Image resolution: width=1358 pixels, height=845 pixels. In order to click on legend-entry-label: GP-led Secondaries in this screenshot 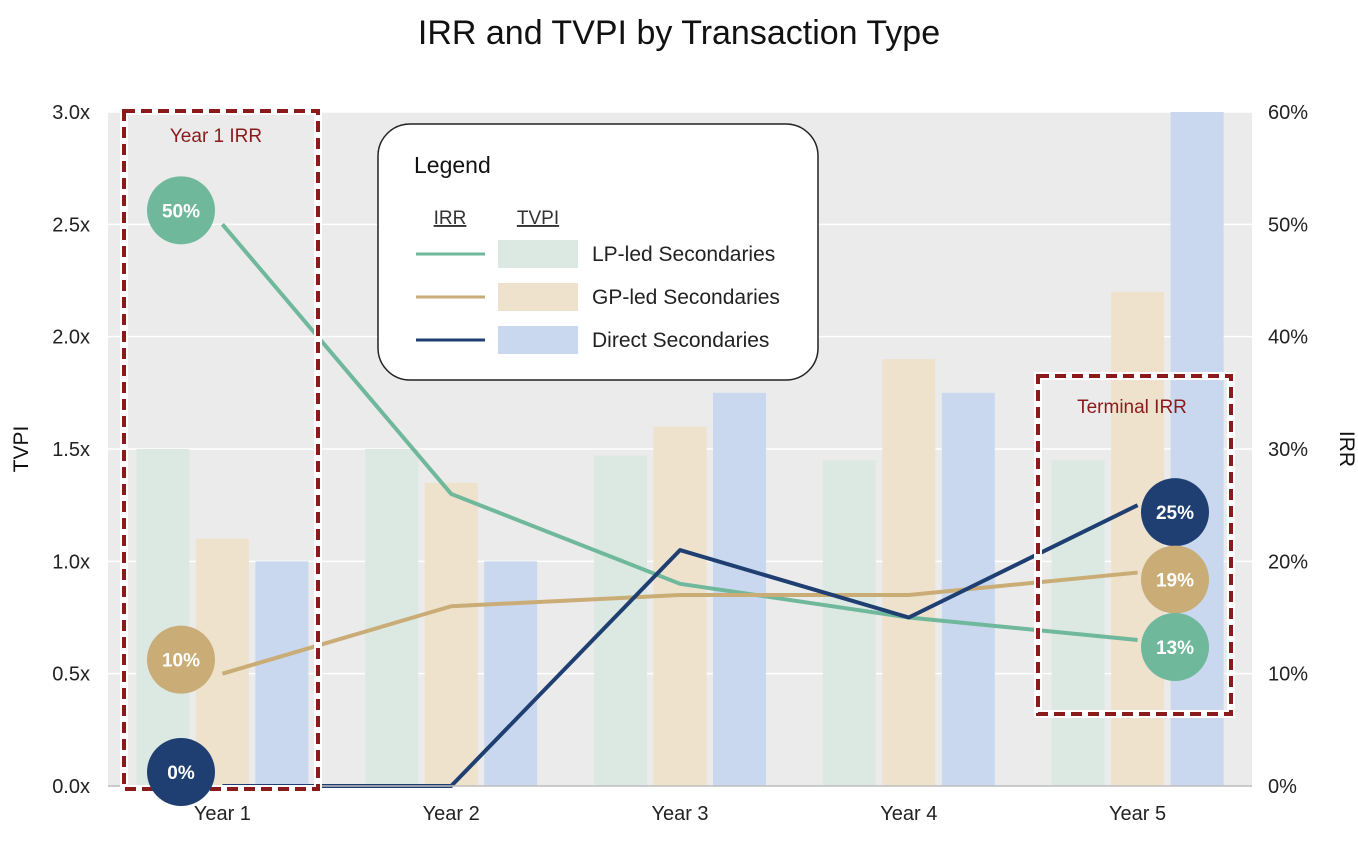, I will do `click(686, 297)`.